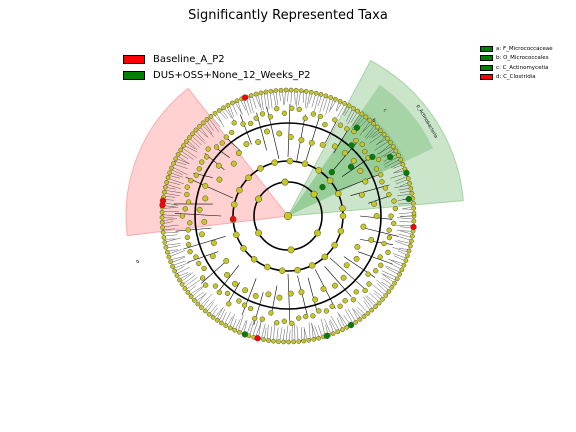 This screenshot has width=576, height=432. Describe the element at coordinates (138, 261) in the screenshot. I see `sector-label-red-outer: d` at that location.